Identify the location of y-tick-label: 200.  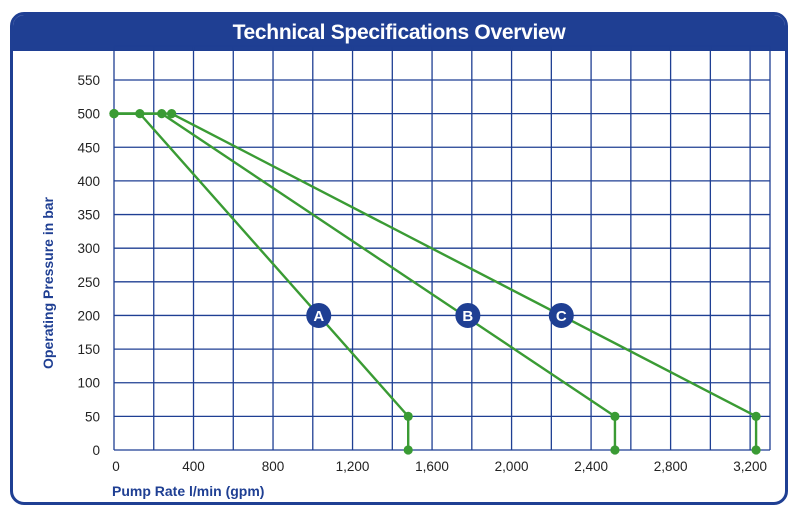
(88, 315).